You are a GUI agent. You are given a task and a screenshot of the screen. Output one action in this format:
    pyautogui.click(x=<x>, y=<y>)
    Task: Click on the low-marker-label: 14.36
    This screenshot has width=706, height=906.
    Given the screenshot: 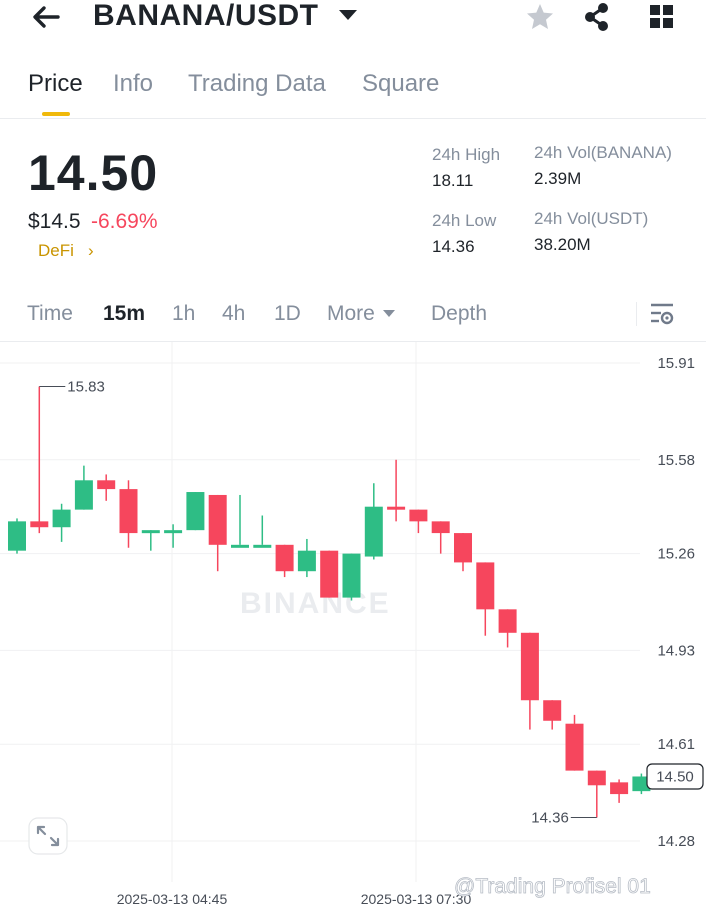 What is the action you would take?
    pyautogui.click(x=550, y=818)
    